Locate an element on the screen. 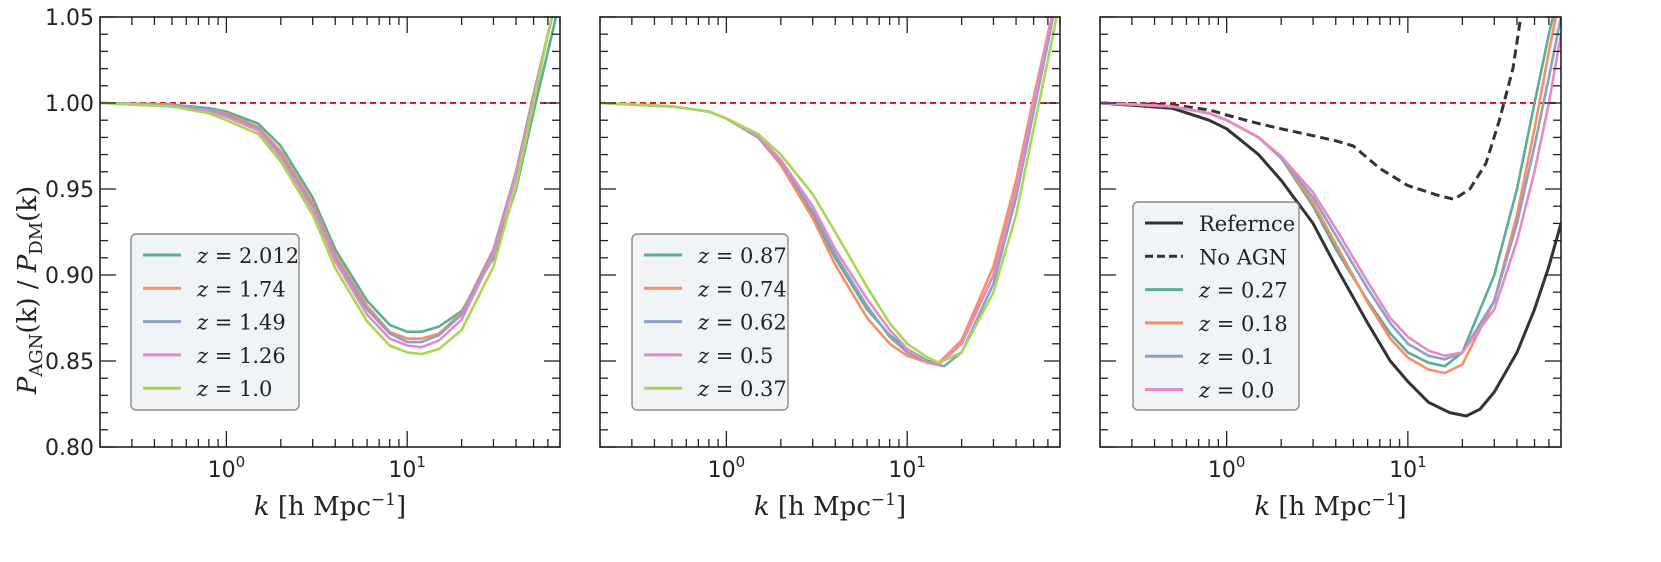 The image size is (1661, 562). legend: z = 2.012 z = 1.74 z = 1.49 z = 1.26 z = 1.0 is located at coordinates (215, 322).